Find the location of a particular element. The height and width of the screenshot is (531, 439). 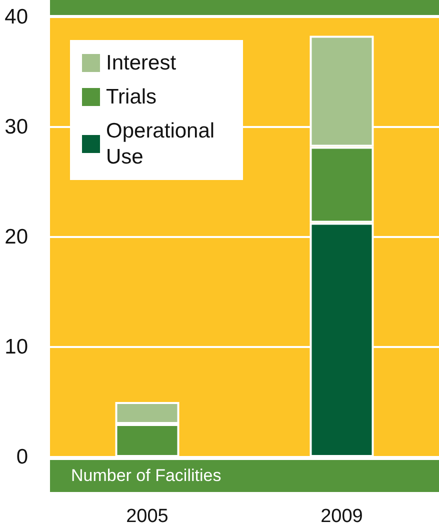

x-tick-label: 2009 is located at coordinates (341, 516).